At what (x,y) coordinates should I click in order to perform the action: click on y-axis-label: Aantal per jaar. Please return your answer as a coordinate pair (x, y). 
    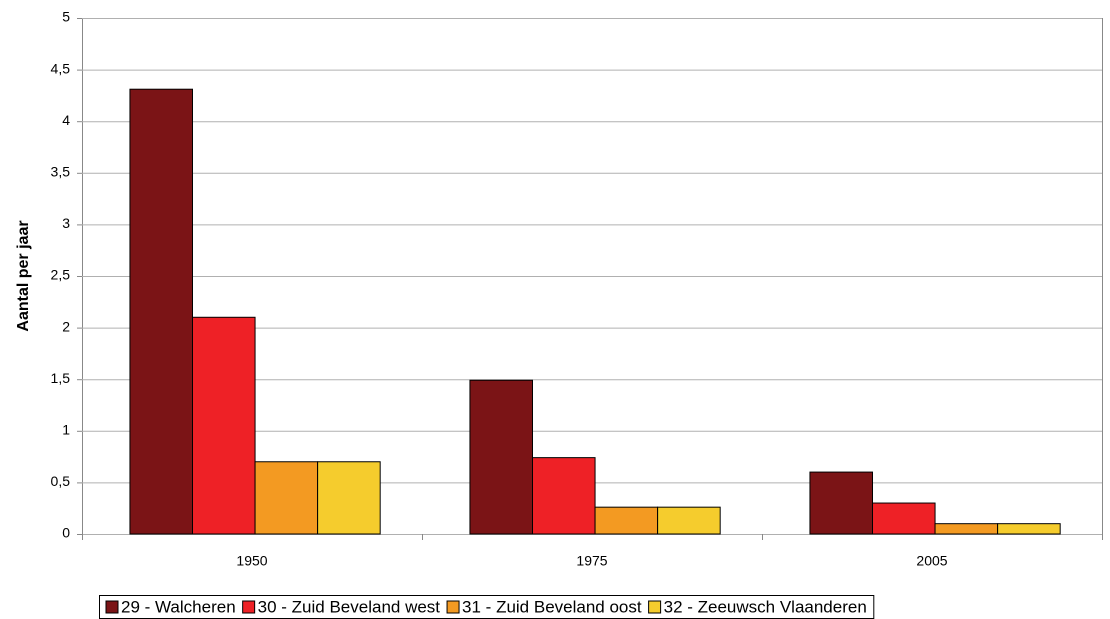
    Looking at the image, I should click on (23, 275).